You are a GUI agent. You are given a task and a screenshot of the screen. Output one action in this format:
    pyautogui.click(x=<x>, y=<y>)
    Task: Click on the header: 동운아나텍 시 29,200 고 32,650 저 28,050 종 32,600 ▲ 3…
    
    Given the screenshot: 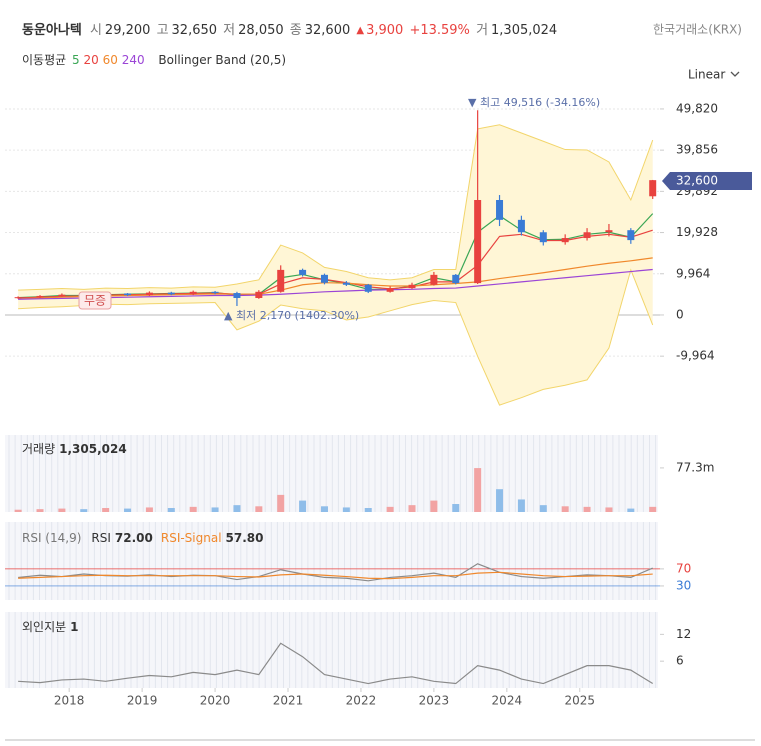 What is the action you would take?
    pyautogui.click(x=289, y=30)
    